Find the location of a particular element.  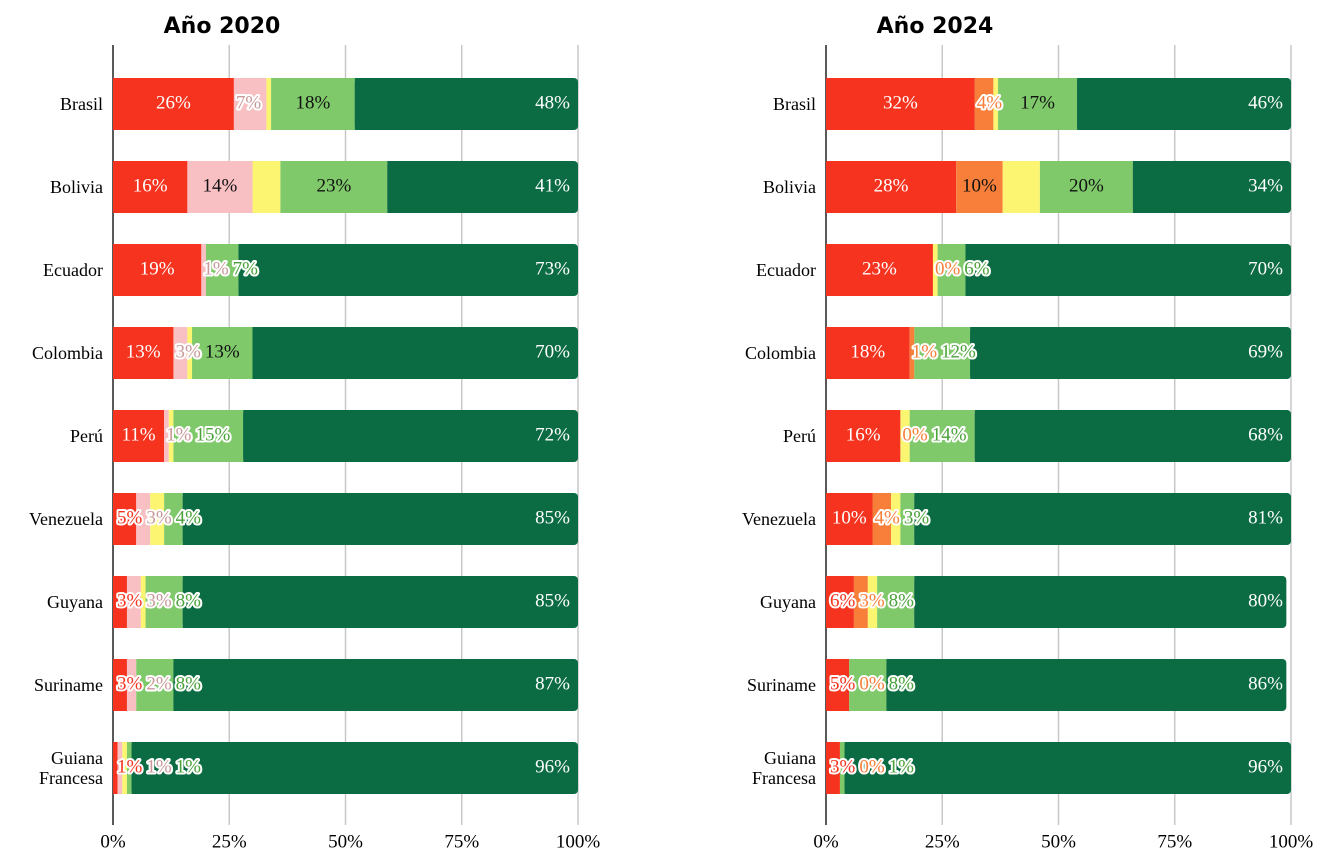

chart-title: Año 2020 is located at coordinates (222, 26).